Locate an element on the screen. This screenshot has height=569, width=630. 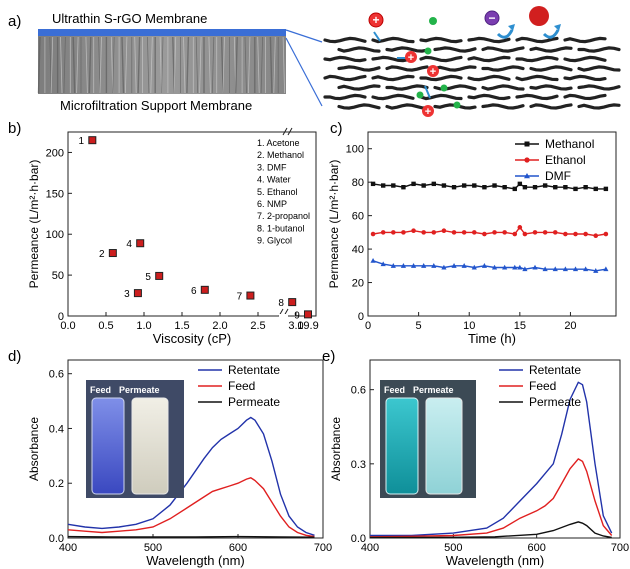
legend-marker is located at coordinates (527, 144).